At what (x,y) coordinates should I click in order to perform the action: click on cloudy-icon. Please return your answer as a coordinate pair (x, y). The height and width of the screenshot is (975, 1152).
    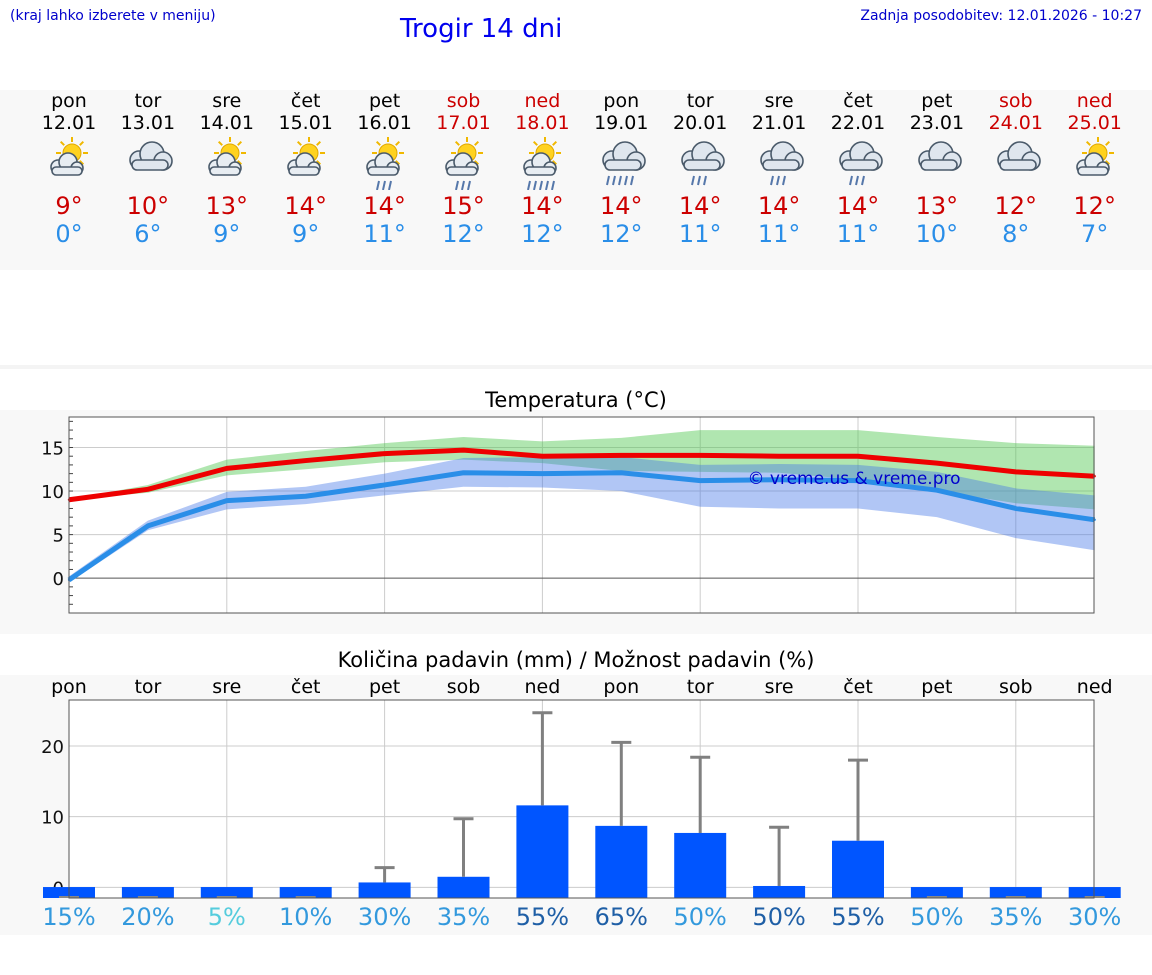
    Looking at the image, I should click on (937, 163).